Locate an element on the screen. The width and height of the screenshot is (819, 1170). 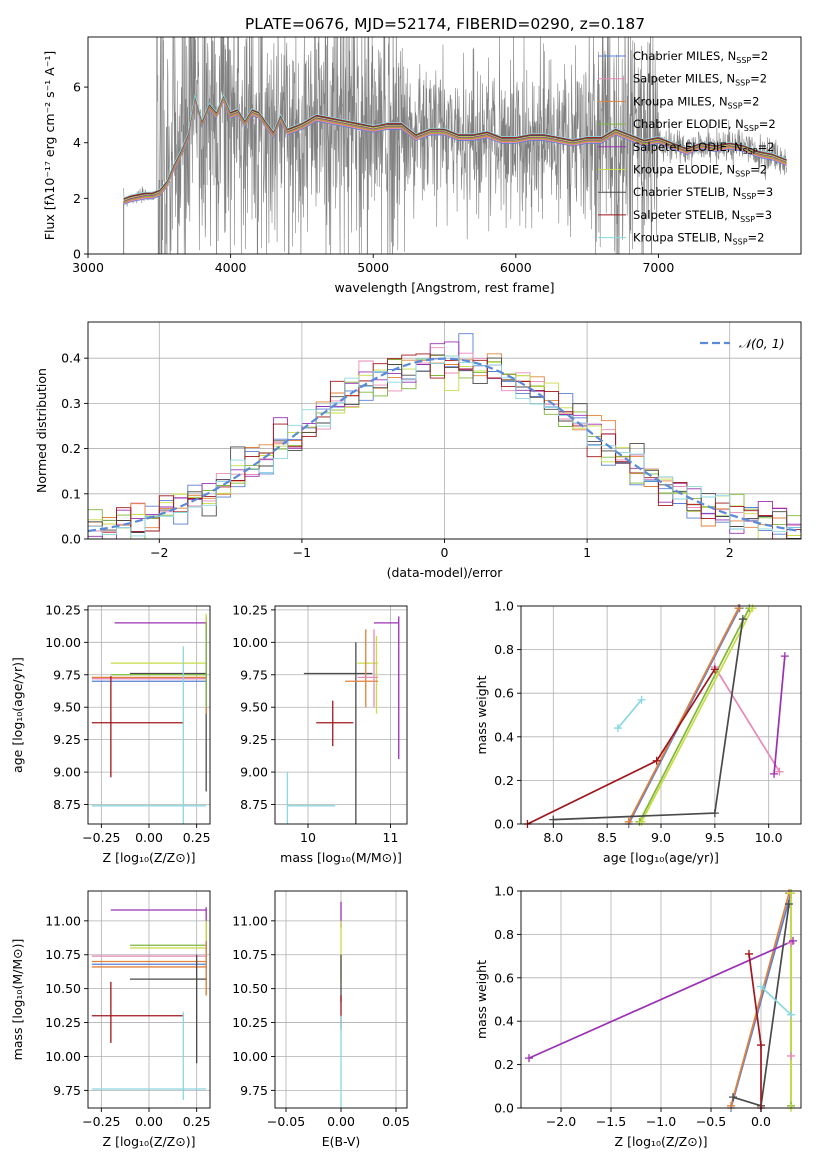
x-tick-label: 0.0 is located at coordinates (761, 1121).